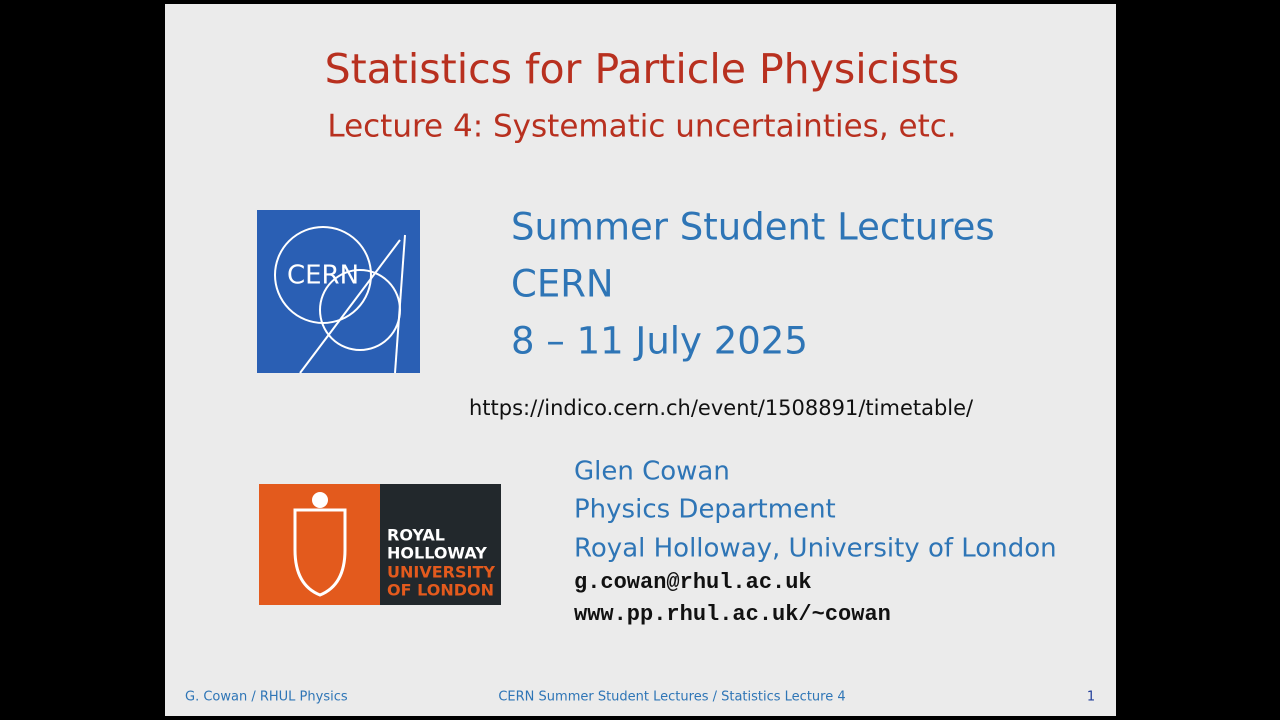 This screenshot has width=1280, height=720. I want to click on event-line: Summer Student Lectures, so click(753, 227).